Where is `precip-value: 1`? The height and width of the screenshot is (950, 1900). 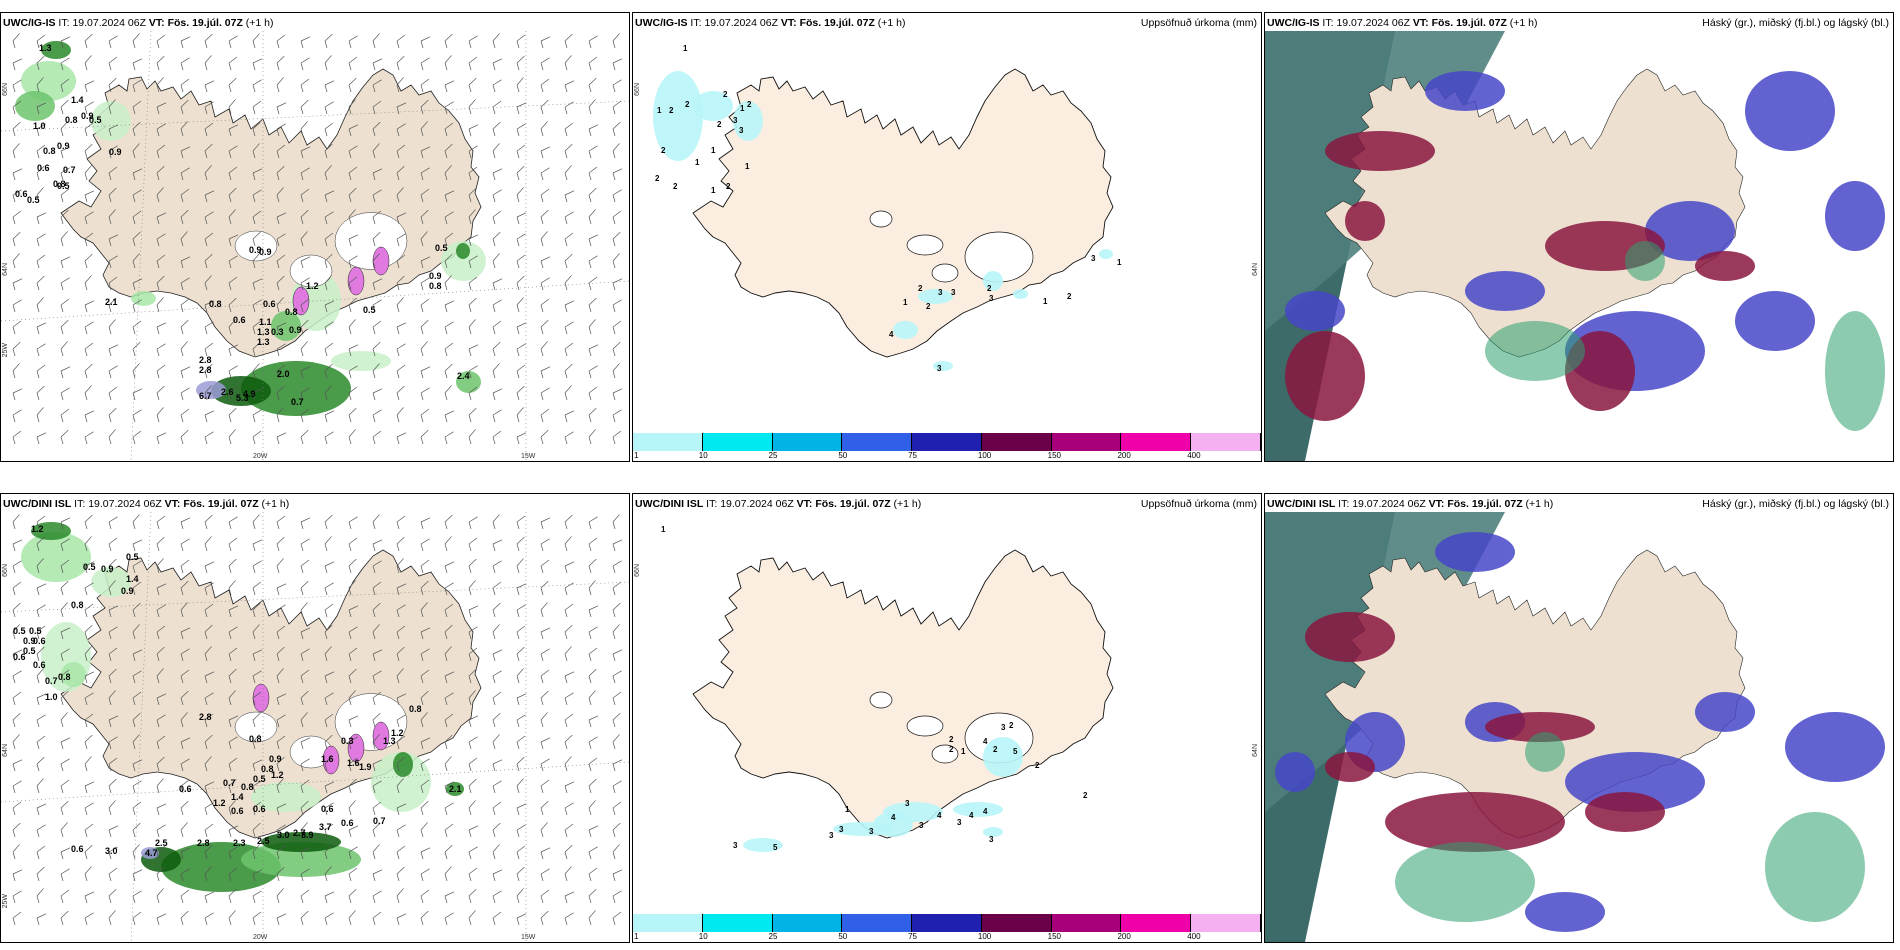 precip-value: 1 is located at coordinates (1045, 301).